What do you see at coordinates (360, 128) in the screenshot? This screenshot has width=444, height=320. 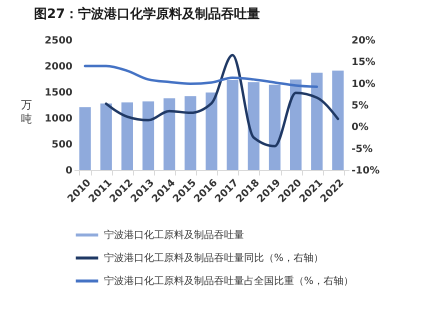 I see `y2-tick-label: 0%` at bounding box center [360, 128].